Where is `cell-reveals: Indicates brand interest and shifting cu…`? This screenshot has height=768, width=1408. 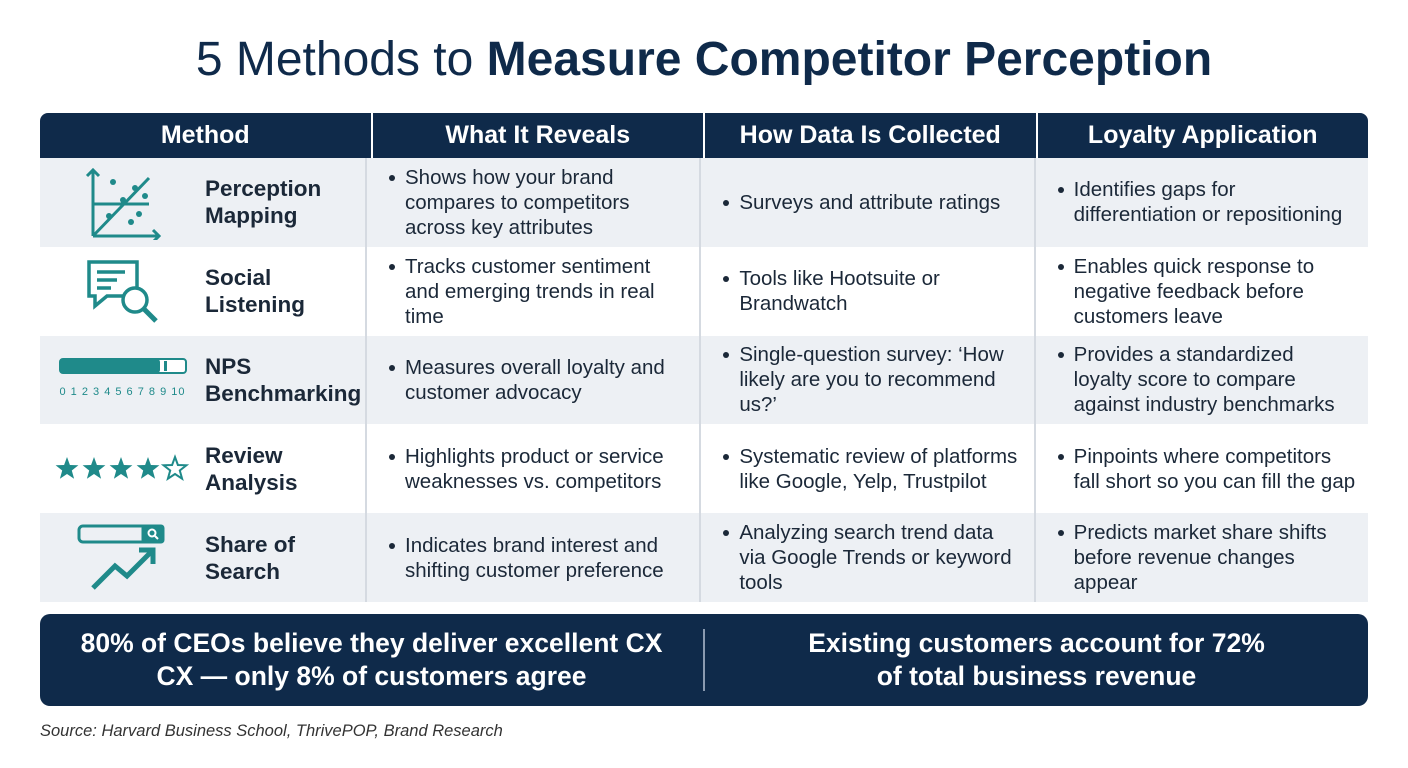
cell-reveals: Indicates brand interest and shifting cu… is located at coordinates (532, 557).